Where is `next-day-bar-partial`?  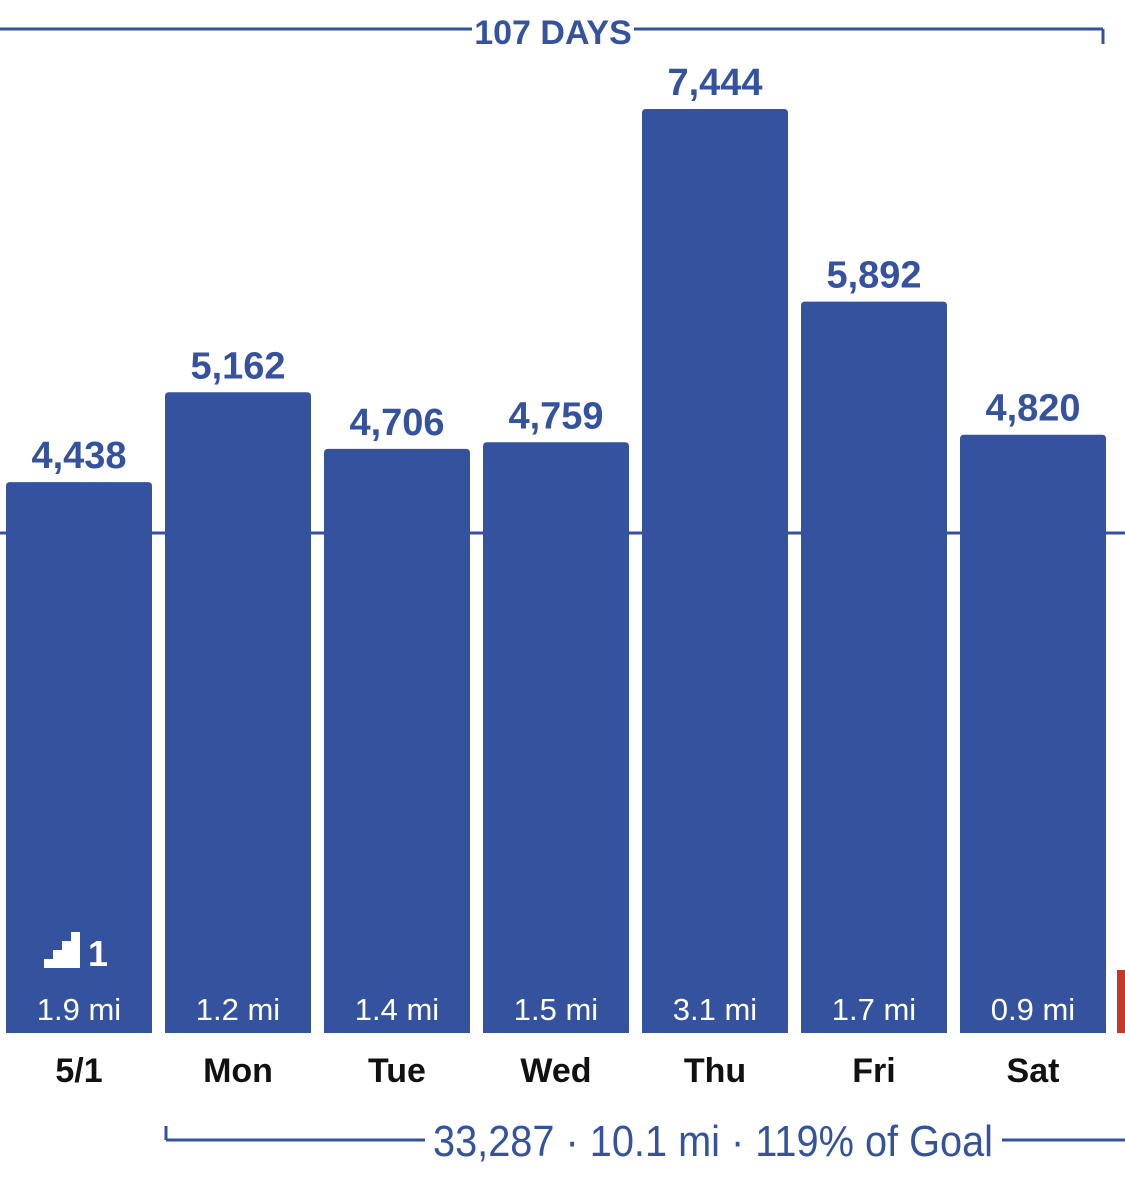 next-day-bar-partial is located at coordinates (1121, 1001).